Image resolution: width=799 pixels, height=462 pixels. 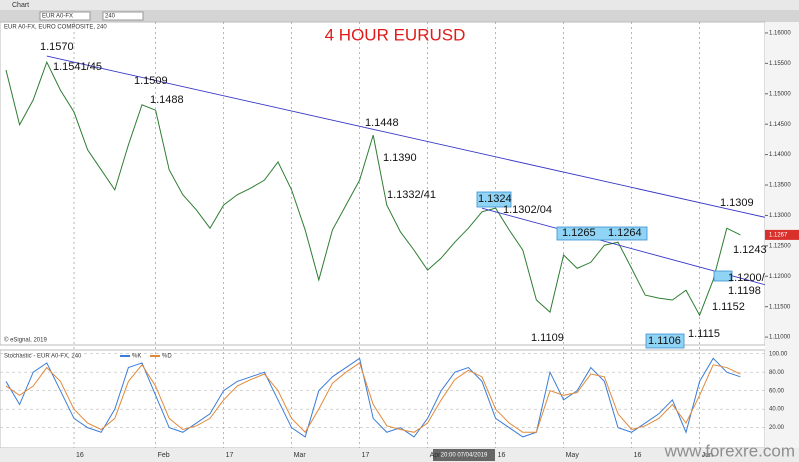 What do you see at coordinates (780, 34) in the screenshot?
I see `y-tick-label: 1.16000` at bounding box center [780, 34].